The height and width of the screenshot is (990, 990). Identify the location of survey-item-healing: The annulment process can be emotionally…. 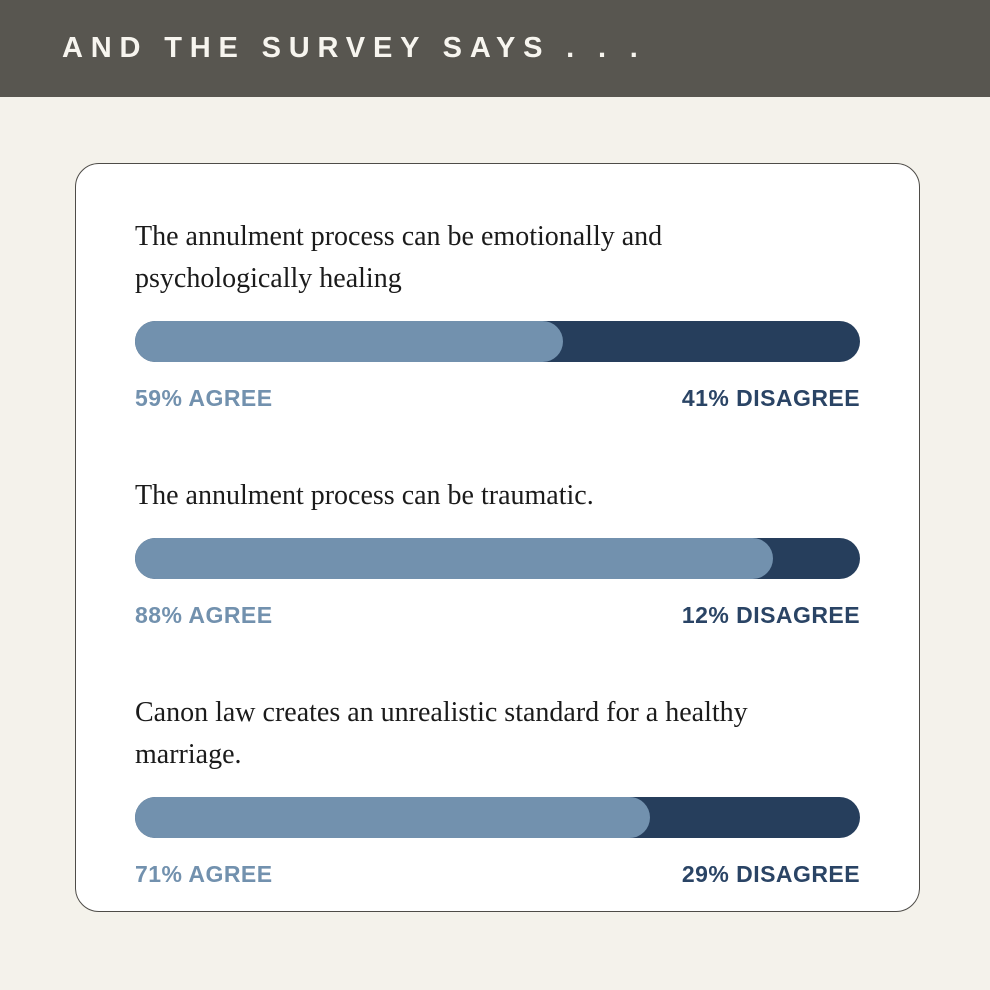
(497, 314).